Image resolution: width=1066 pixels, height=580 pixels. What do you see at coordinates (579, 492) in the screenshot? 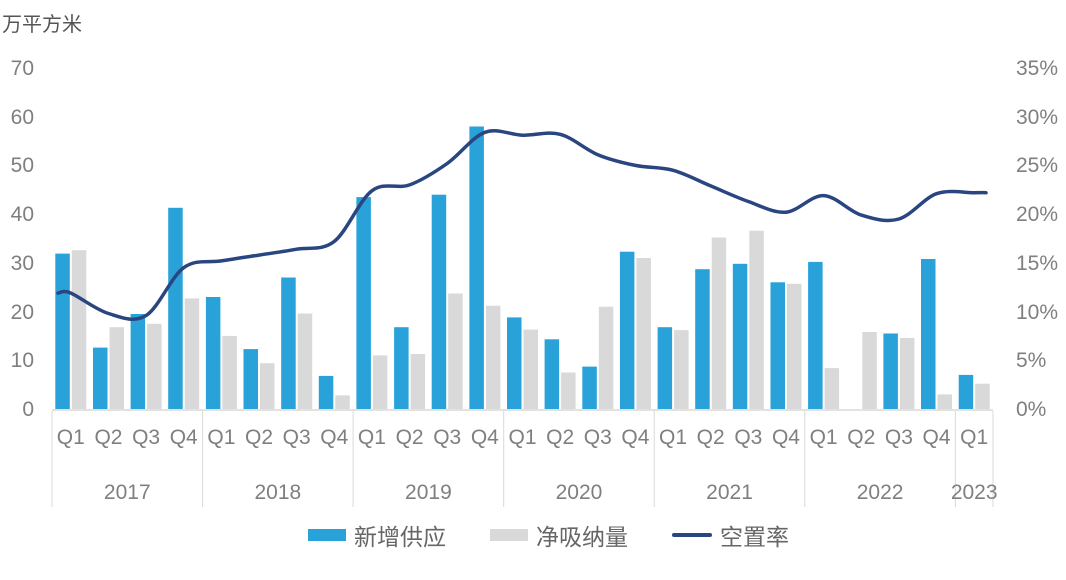
I see `year-label: 2020` at bounding box center [579, 492].